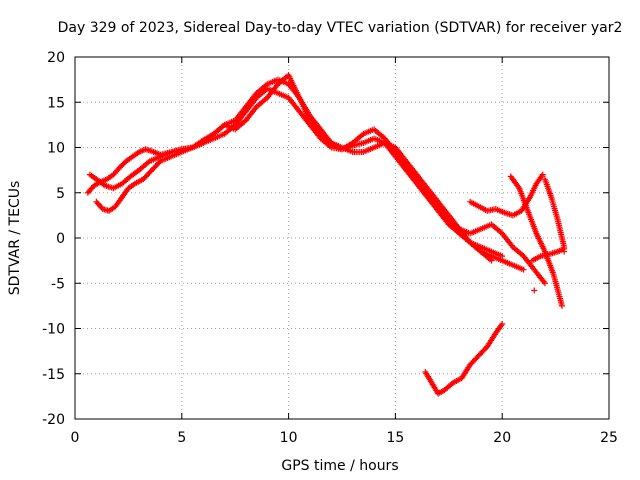  What do you see at coordinates (60, 239) in the screenshot?
I see `y-tick-label: 0` at bounding box center [60, 239].